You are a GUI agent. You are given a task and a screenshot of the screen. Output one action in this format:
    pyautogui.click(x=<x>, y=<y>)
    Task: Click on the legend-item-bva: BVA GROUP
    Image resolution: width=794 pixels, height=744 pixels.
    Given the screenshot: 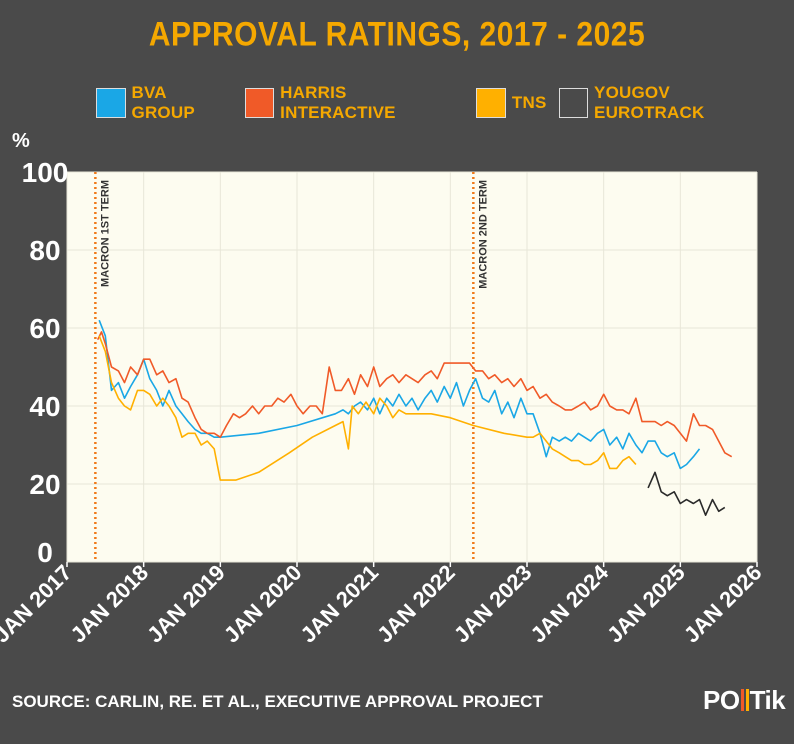 What is the action you would take?
    pyautogui.click(x=164, y=103)
    